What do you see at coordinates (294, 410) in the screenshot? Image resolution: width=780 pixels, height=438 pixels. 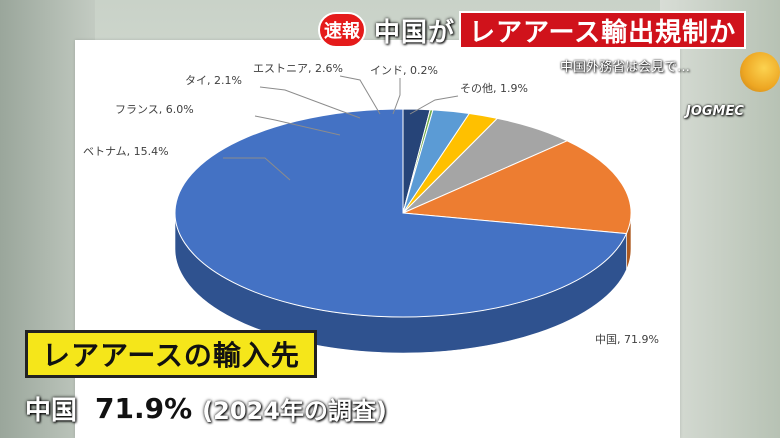 I see `stat-note: (2024年の調査)` at bounding box center [294, 410].